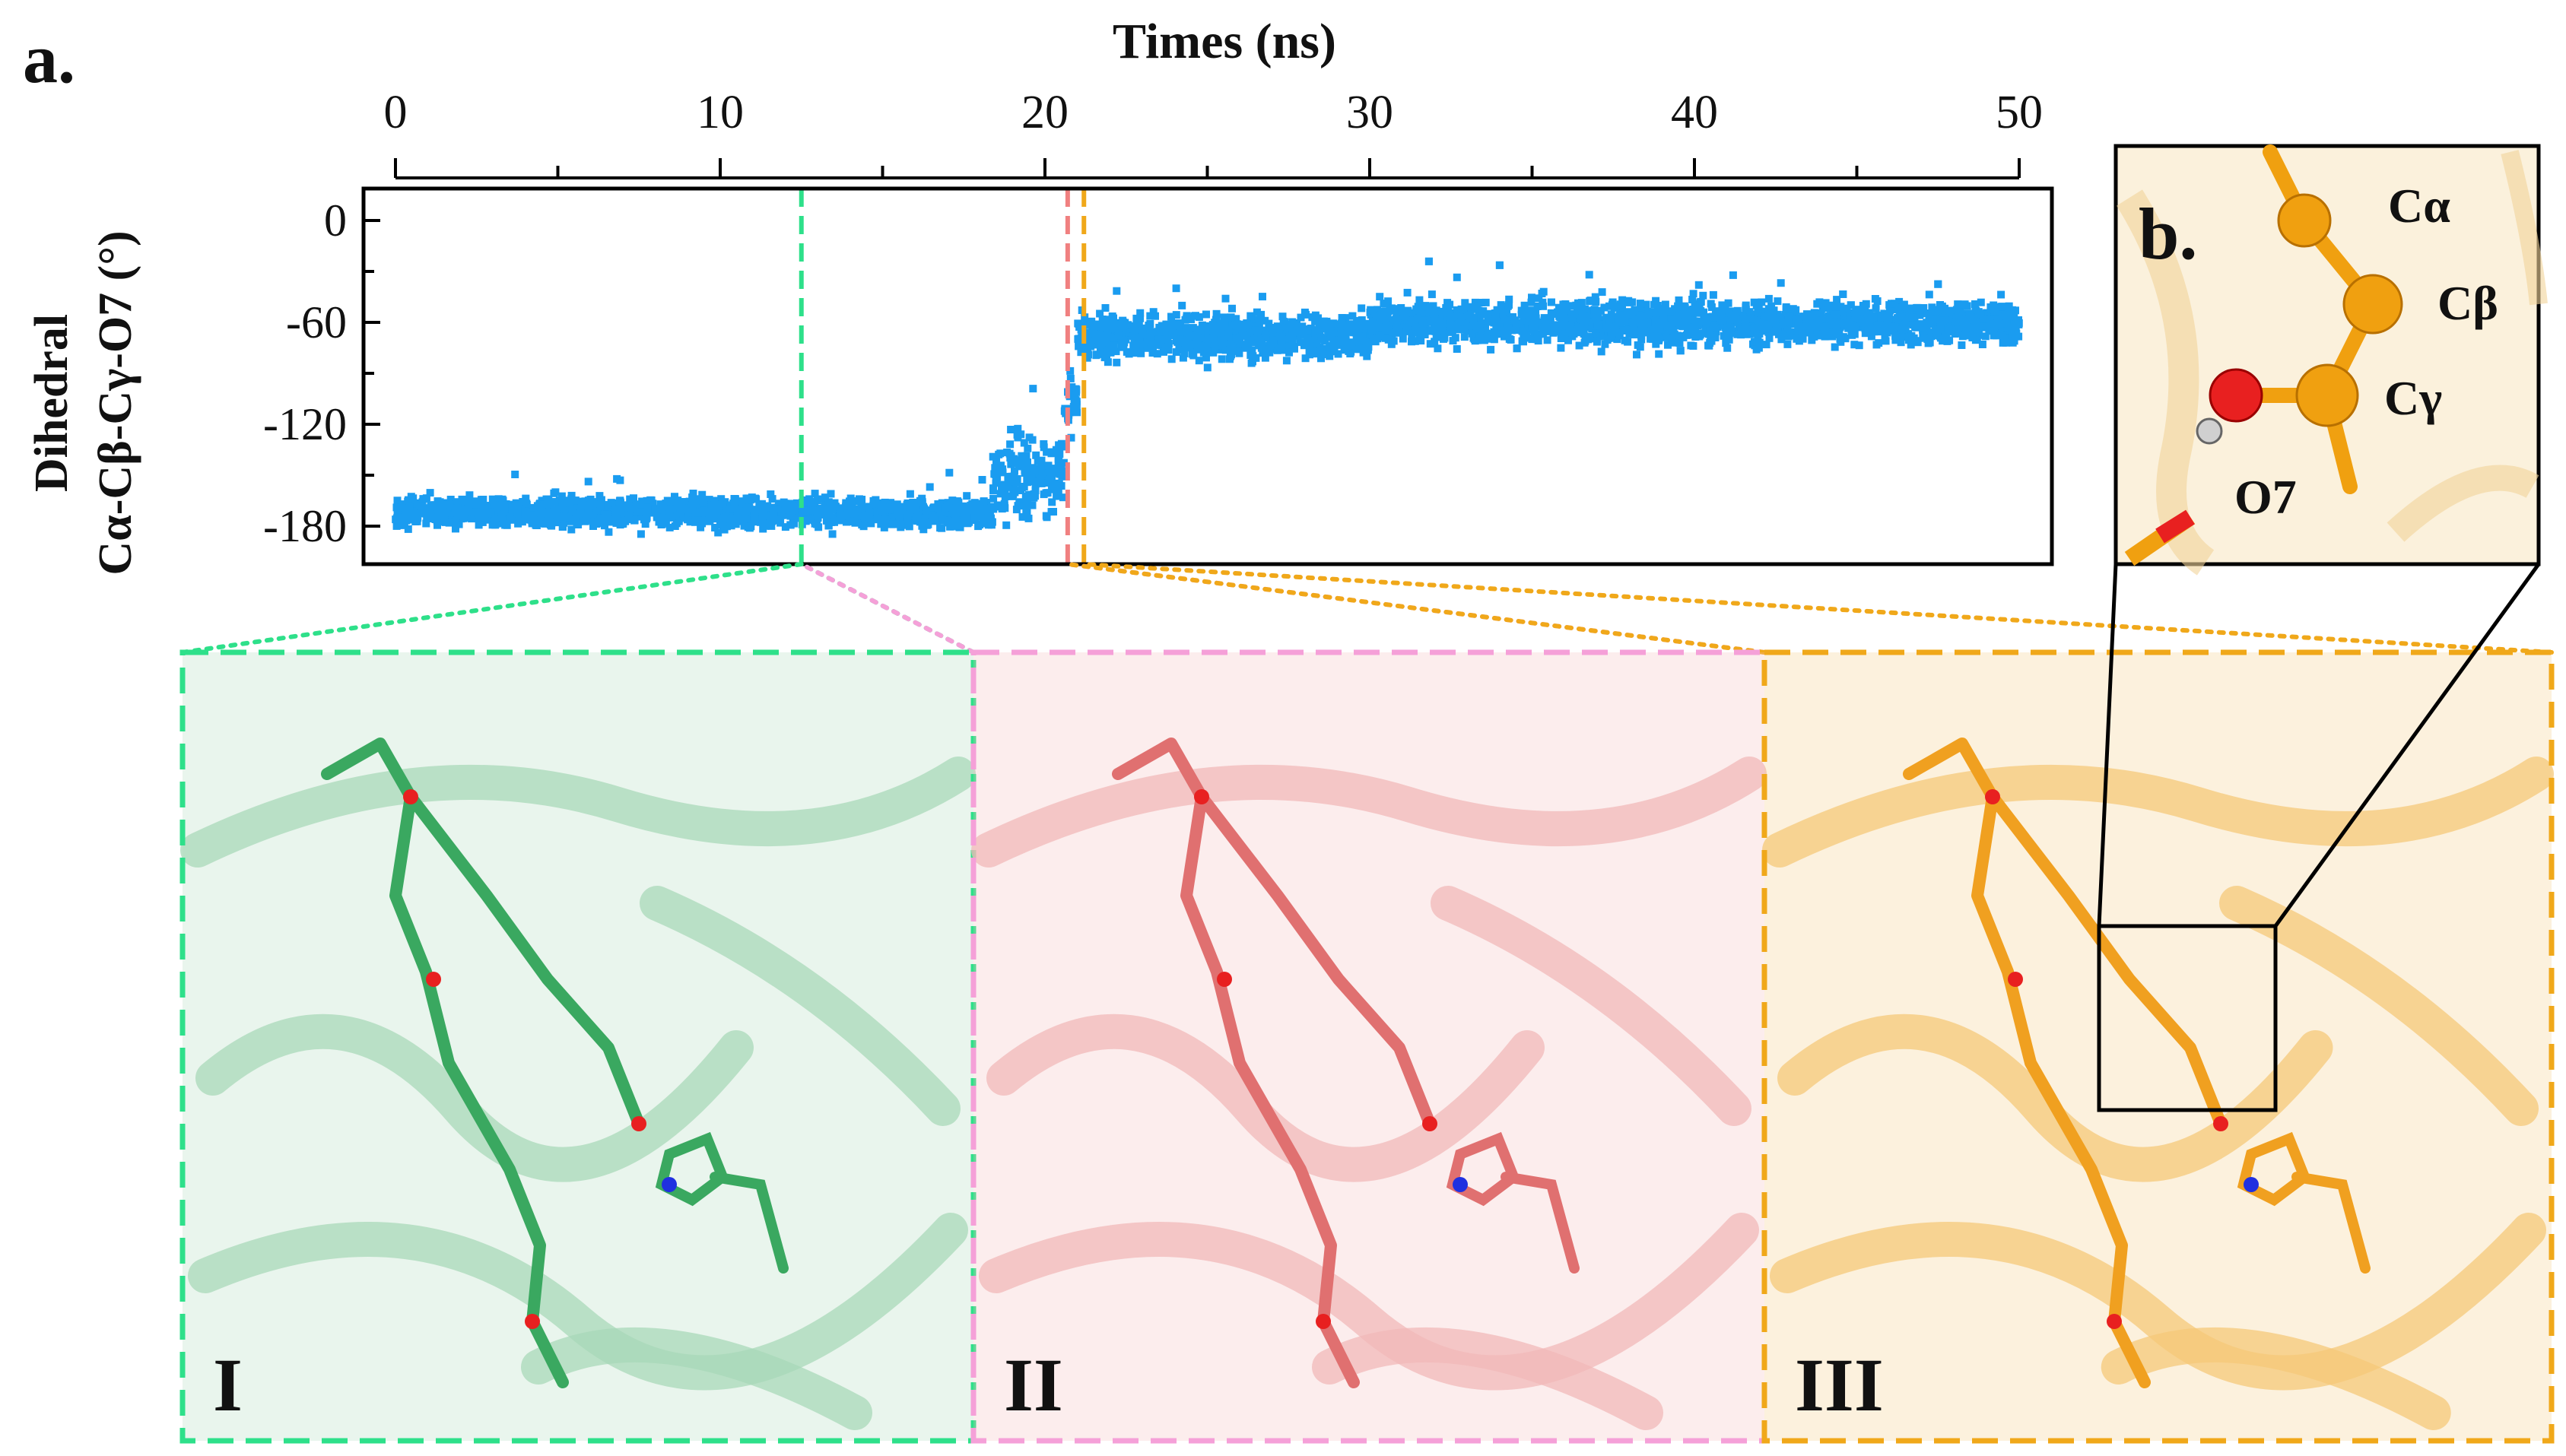 This screenshot has width=2566, height=1456. I want to click on x-tick-label: 20, so click(1045, 112).